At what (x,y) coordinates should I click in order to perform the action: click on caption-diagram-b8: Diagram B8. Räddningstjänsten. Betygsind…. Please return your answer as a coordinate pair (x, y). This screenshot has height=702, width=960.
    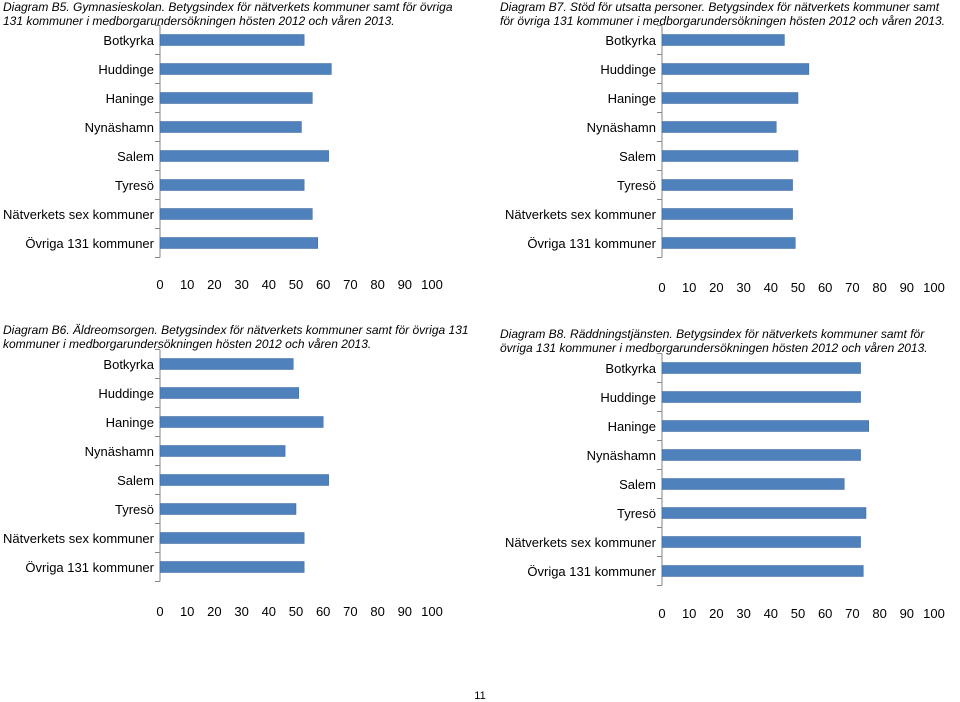
    Looking at the image, I should click on (714, 341).